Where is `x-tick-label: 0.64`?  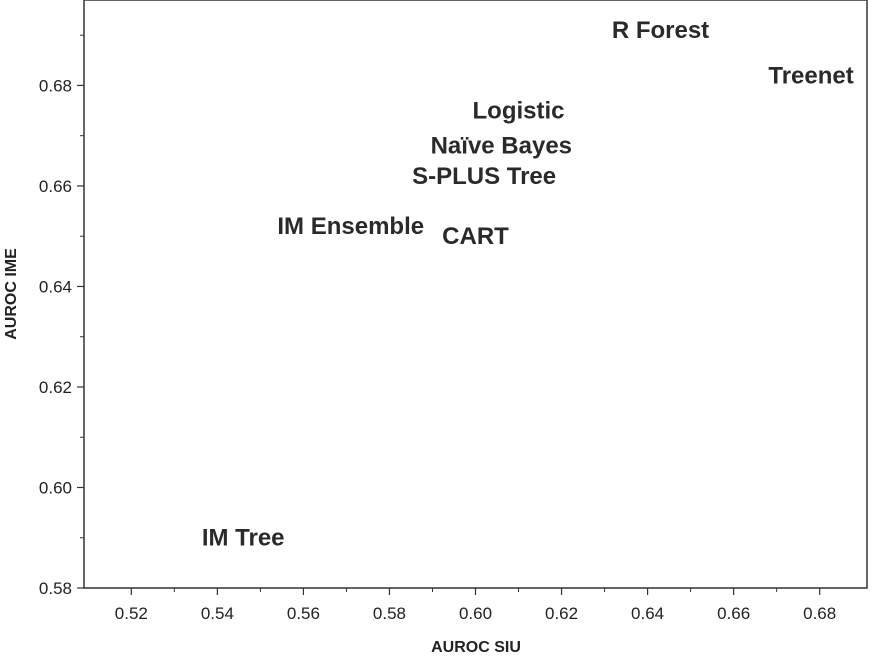 x-tick-label: 0.64 is located at coordinates (647, 613).